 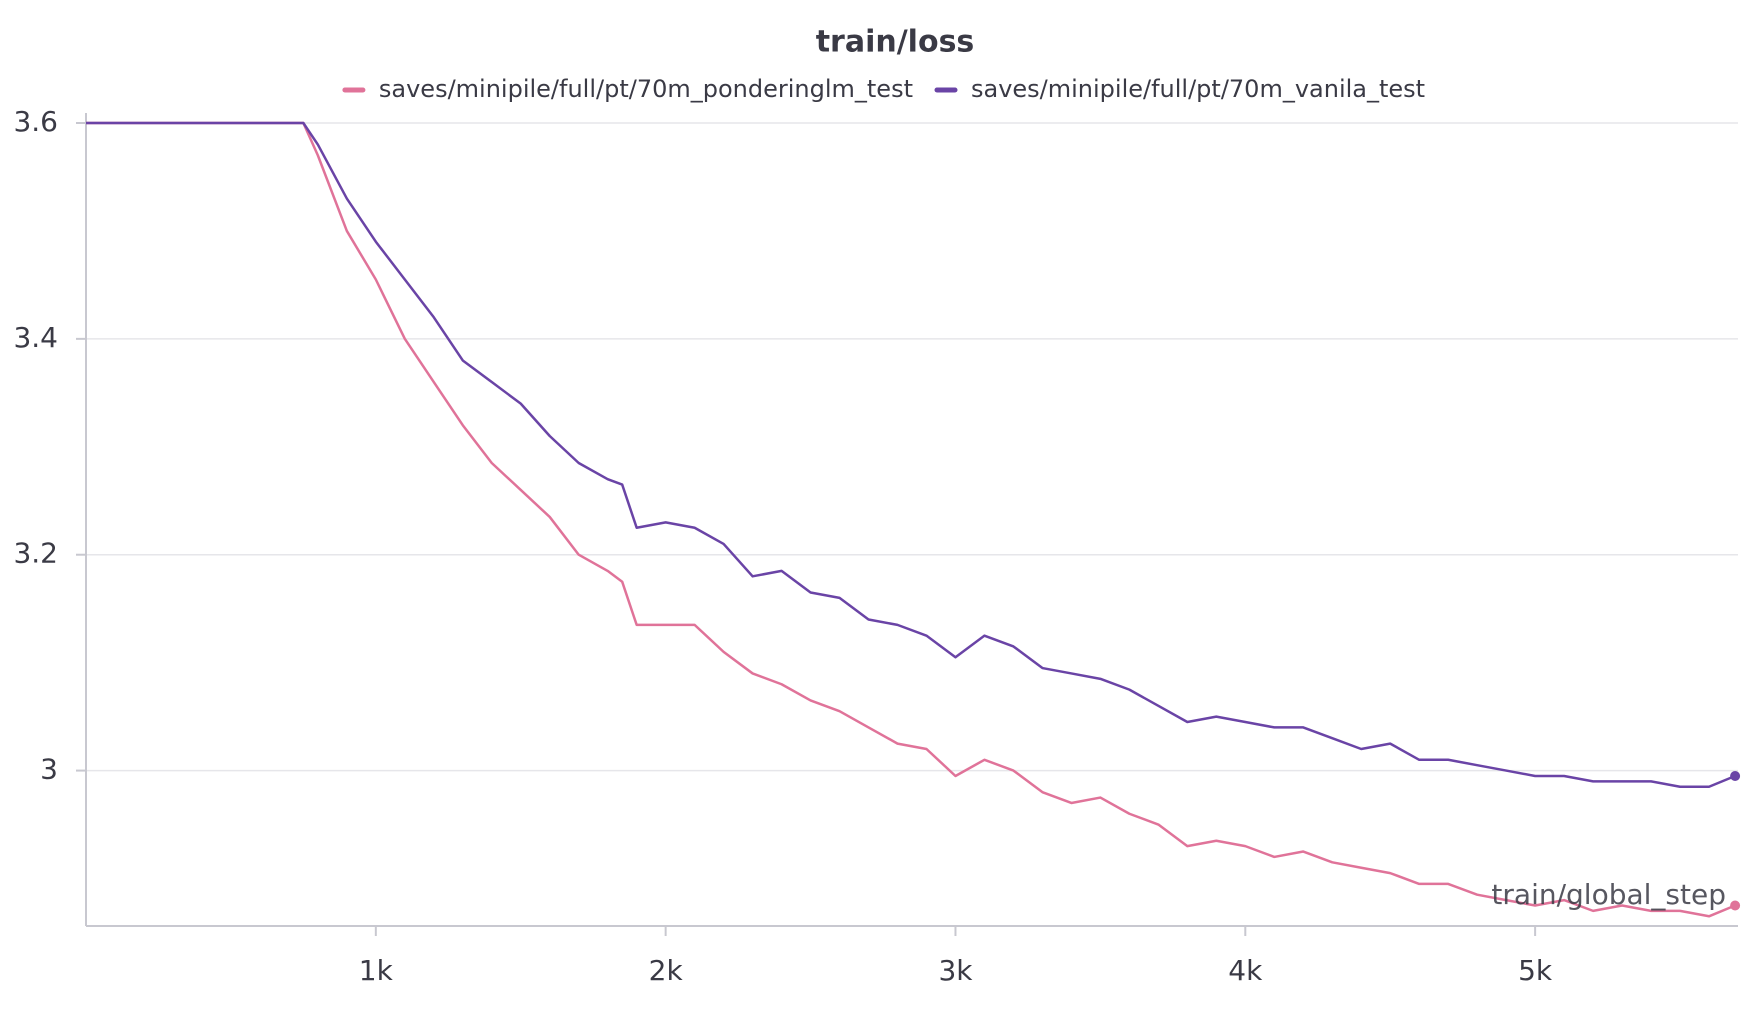 I want to click on y-tick-label: 3, so click(x=49, y=769).